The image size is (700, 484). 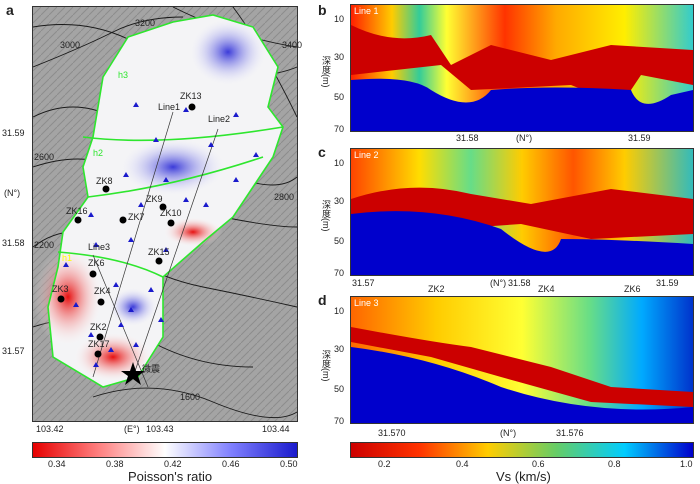 I want to click on lon-tick: 103.43, so click(x=160, y=429).